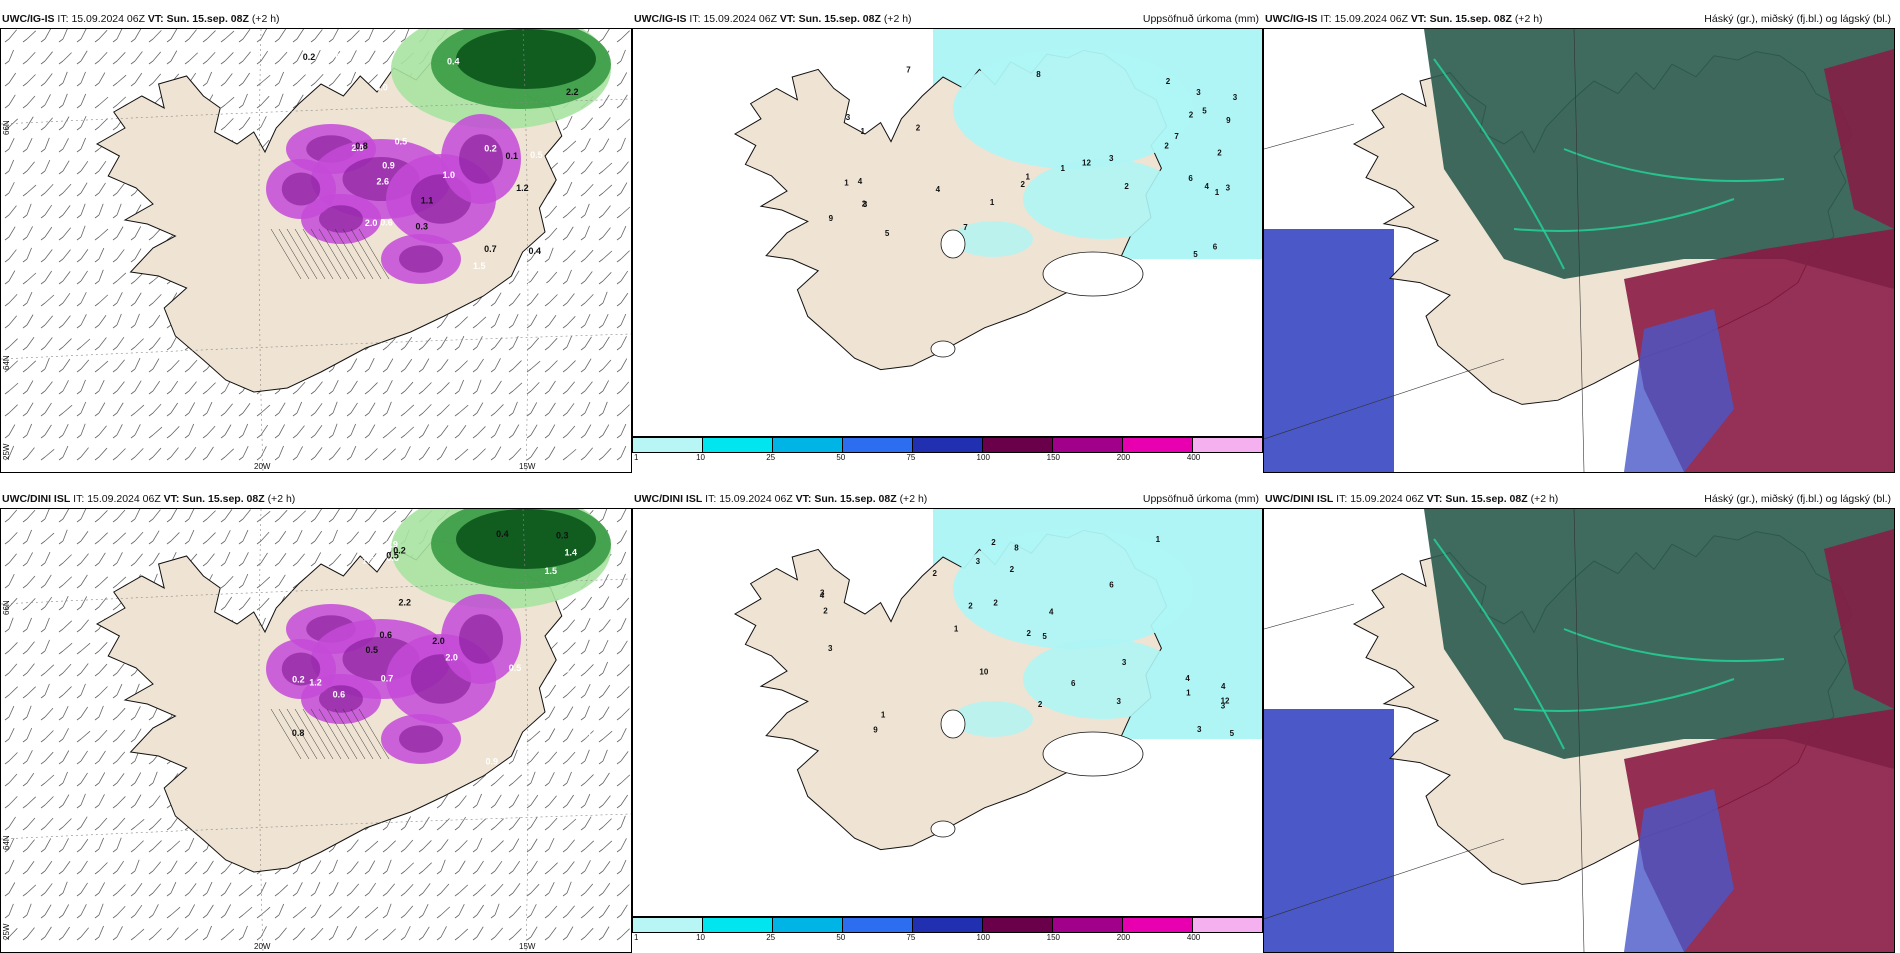 Image resolution: width=1900 pixels, height=953 pixels. Describe the element at coordinates (330, 254) in the screenshot. I see `hatch-area` at that location.